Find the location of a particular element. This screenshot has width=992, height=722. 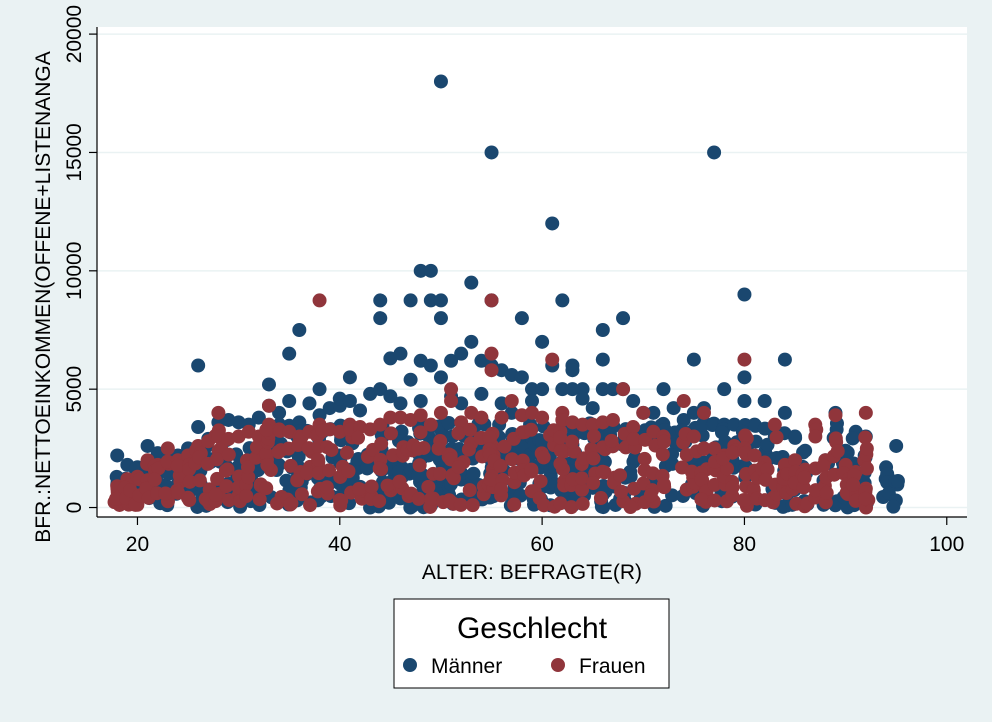

legend-label-frauen: Frauen is located at coordinates (612, 666).